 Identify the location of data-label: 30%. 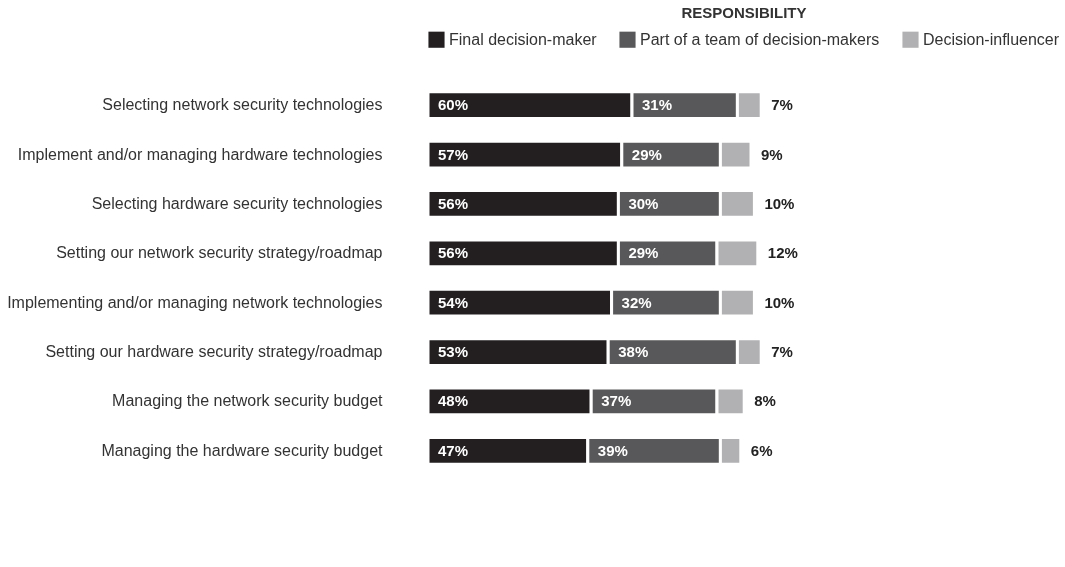
(643, 203).